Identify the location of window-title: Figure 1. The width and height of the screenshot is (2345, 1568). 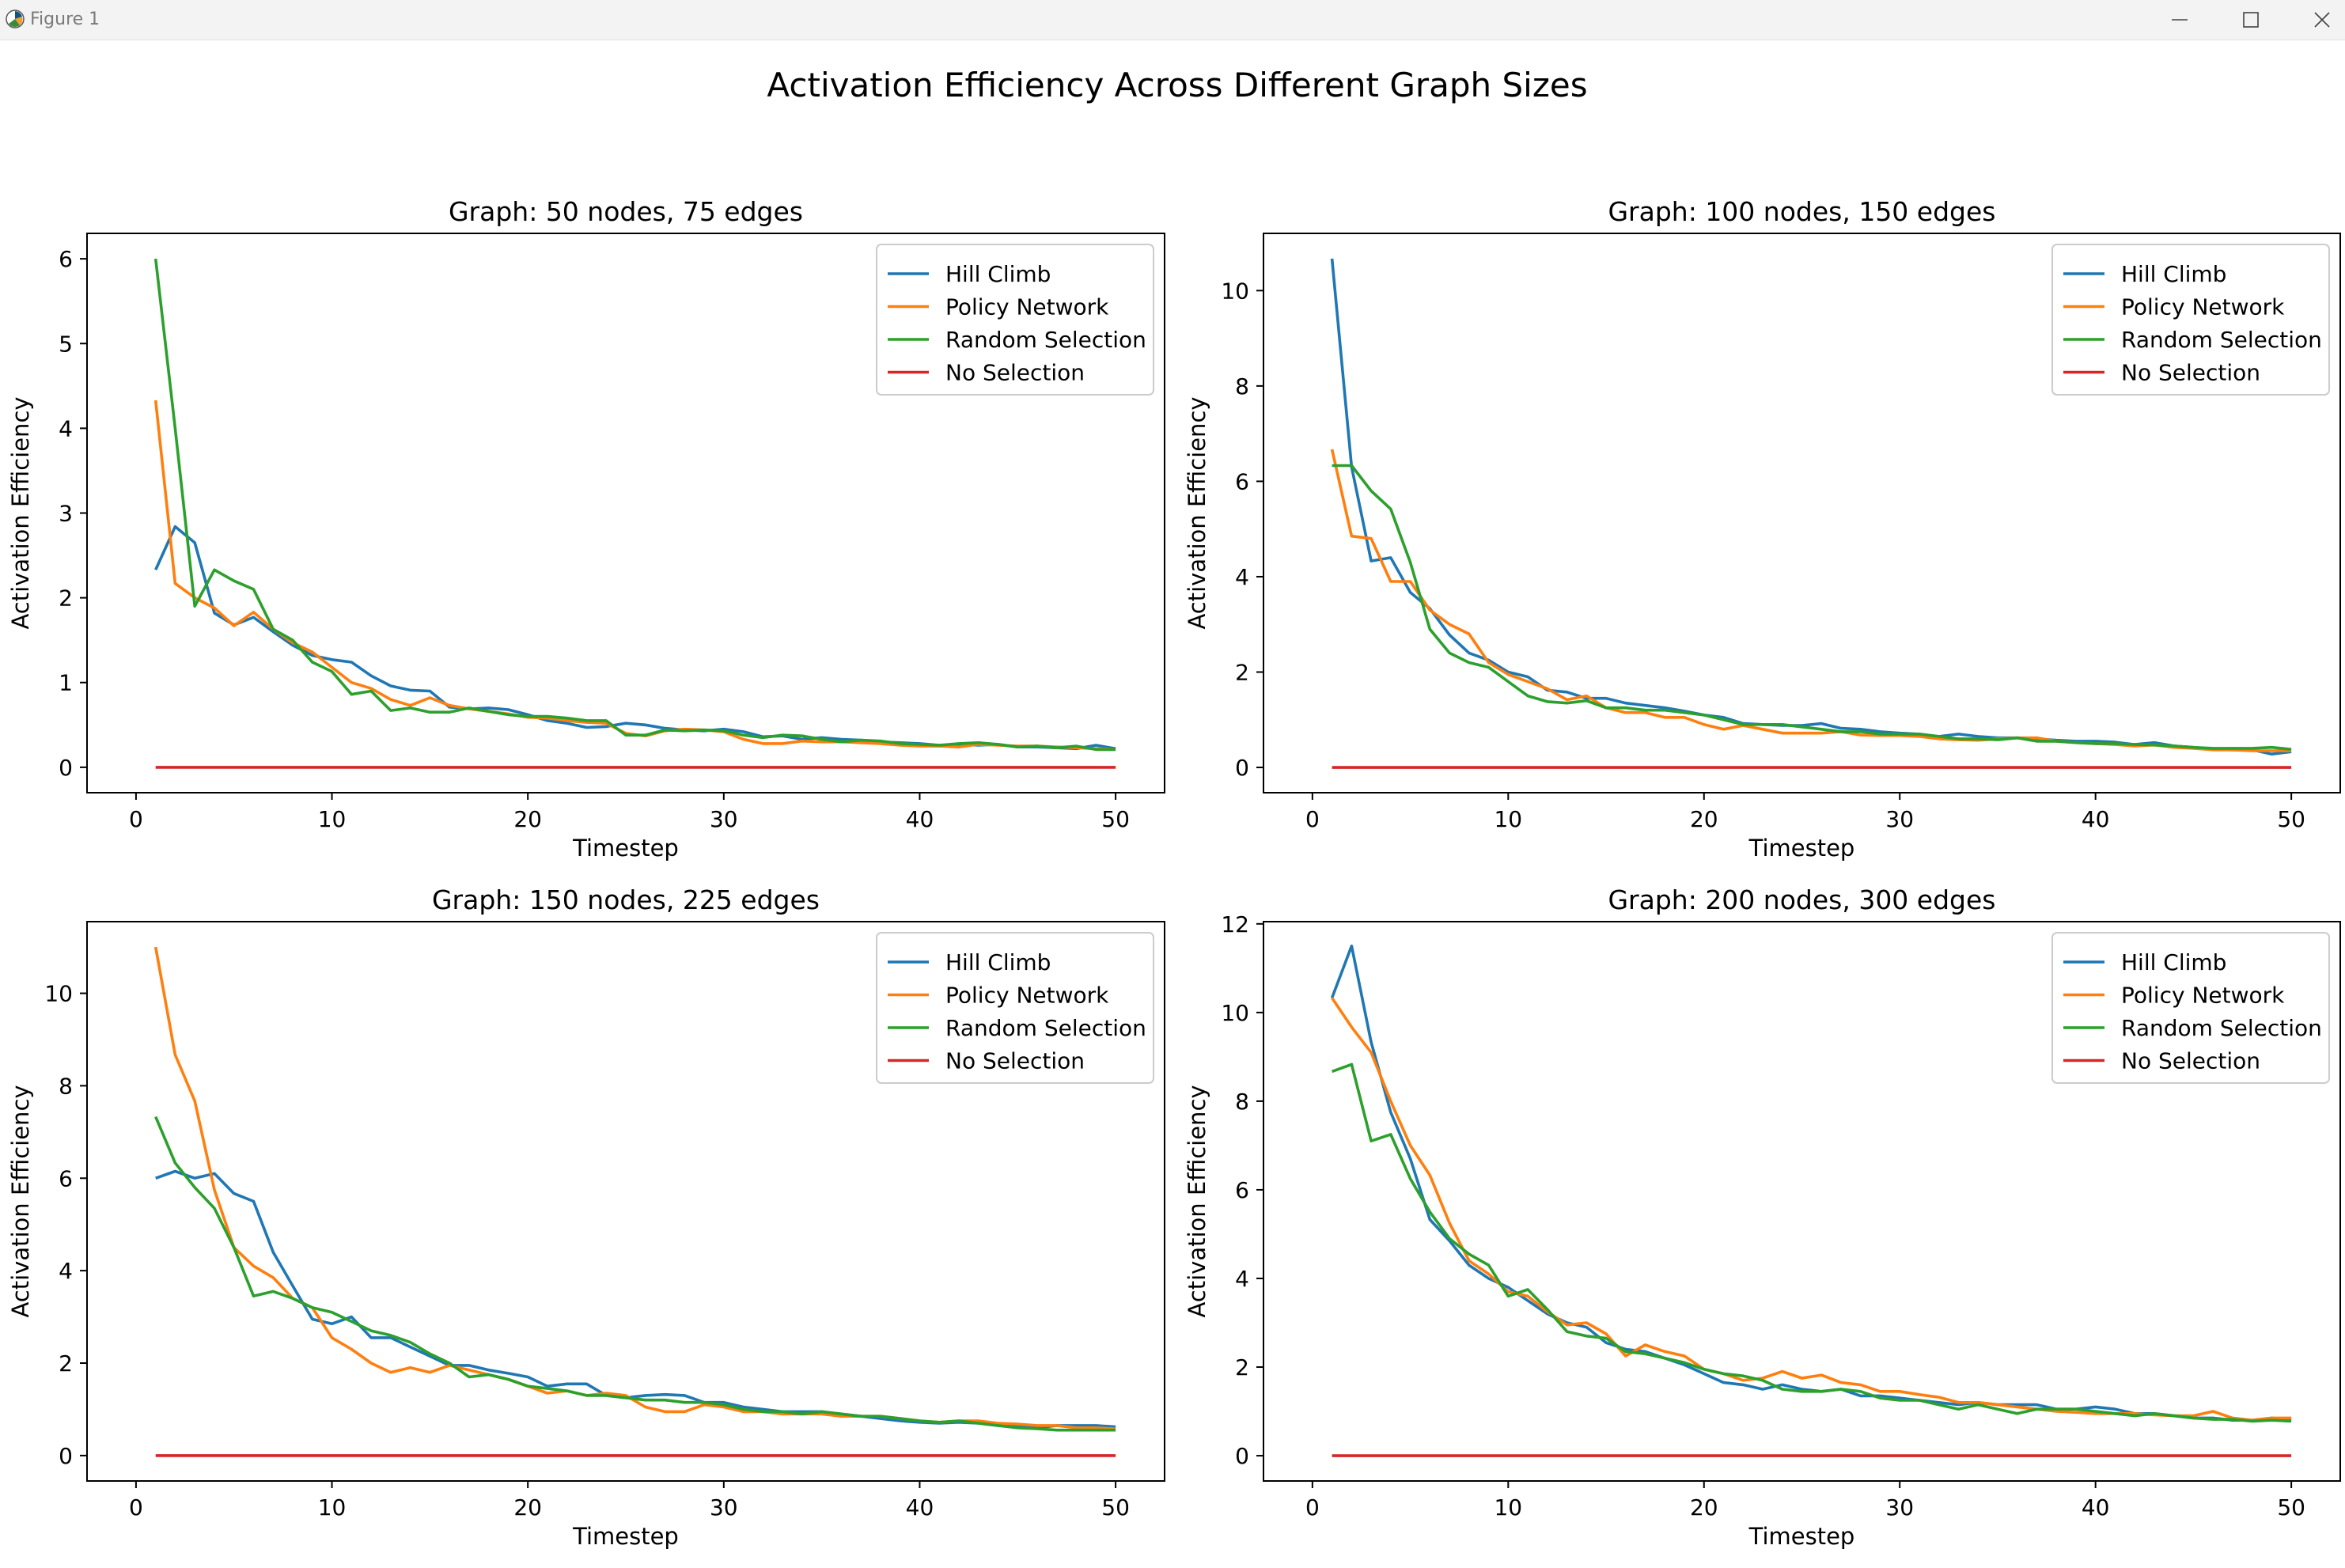
(65, 19).